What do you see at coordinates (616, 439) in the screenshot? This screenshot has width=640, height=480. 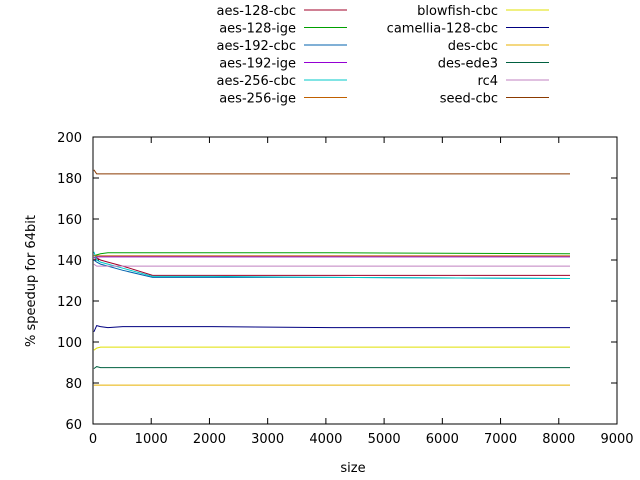 I see `x-tick-label: 9000` at bounding box center [616, 439].